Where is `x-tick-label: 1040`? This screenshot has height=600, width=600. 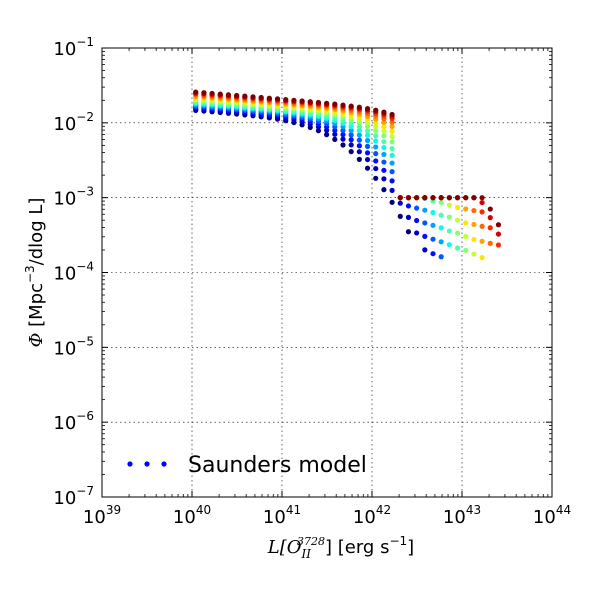 x-tick-label: 1040 is located at coordinates (192, 515).